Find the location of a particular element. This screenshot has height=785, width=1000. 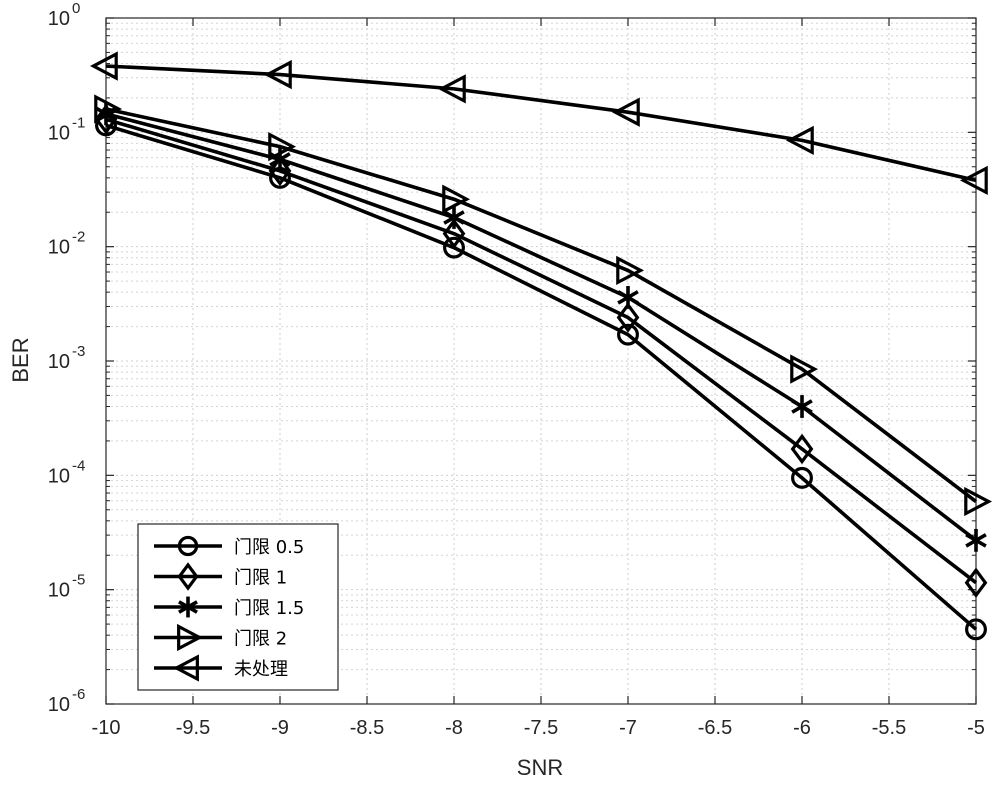

legend-label: 未处理 is located at coordinates (261, 669).